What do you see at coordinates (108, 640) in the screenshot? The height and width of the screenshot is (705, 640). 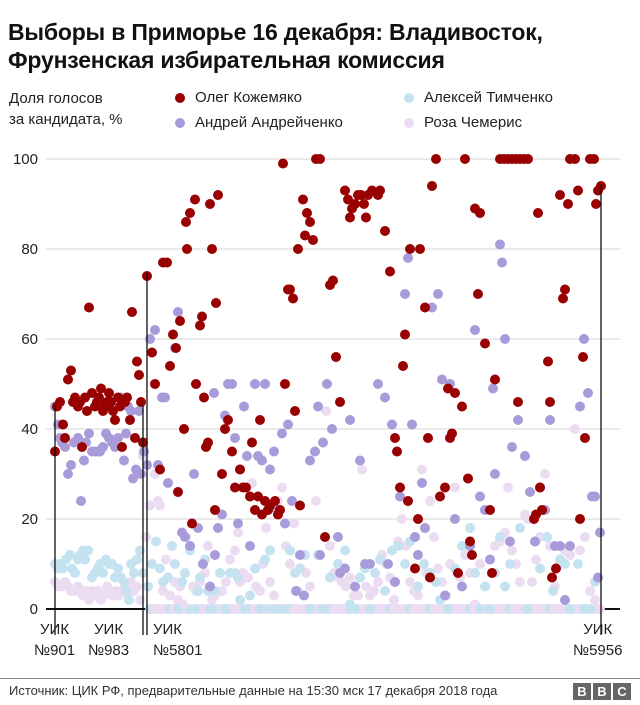 I see `x-label-uik-983: УИК №983` at bounding box center [108, 640].